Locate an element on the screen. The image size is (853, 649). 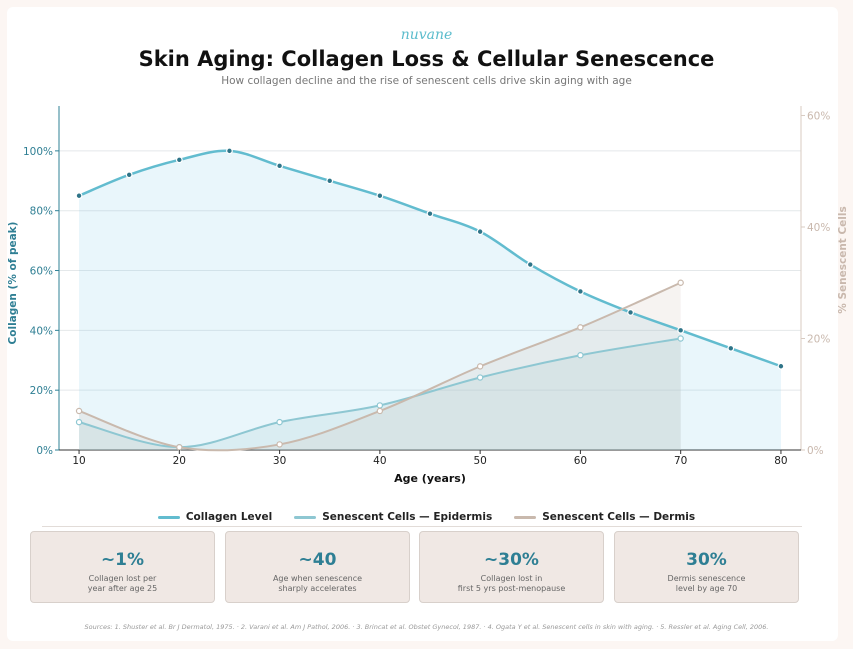
x-tick-label: 80 is located at coordinates (780, 461).